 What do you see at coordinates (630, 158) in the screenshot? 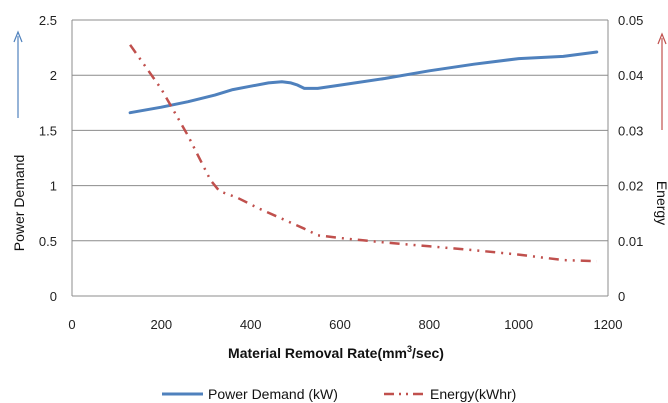
I see `y2-axis-ticks: 0 0.01 0.02 0.03 0.04 0.05` at bounding box center [630, 158].